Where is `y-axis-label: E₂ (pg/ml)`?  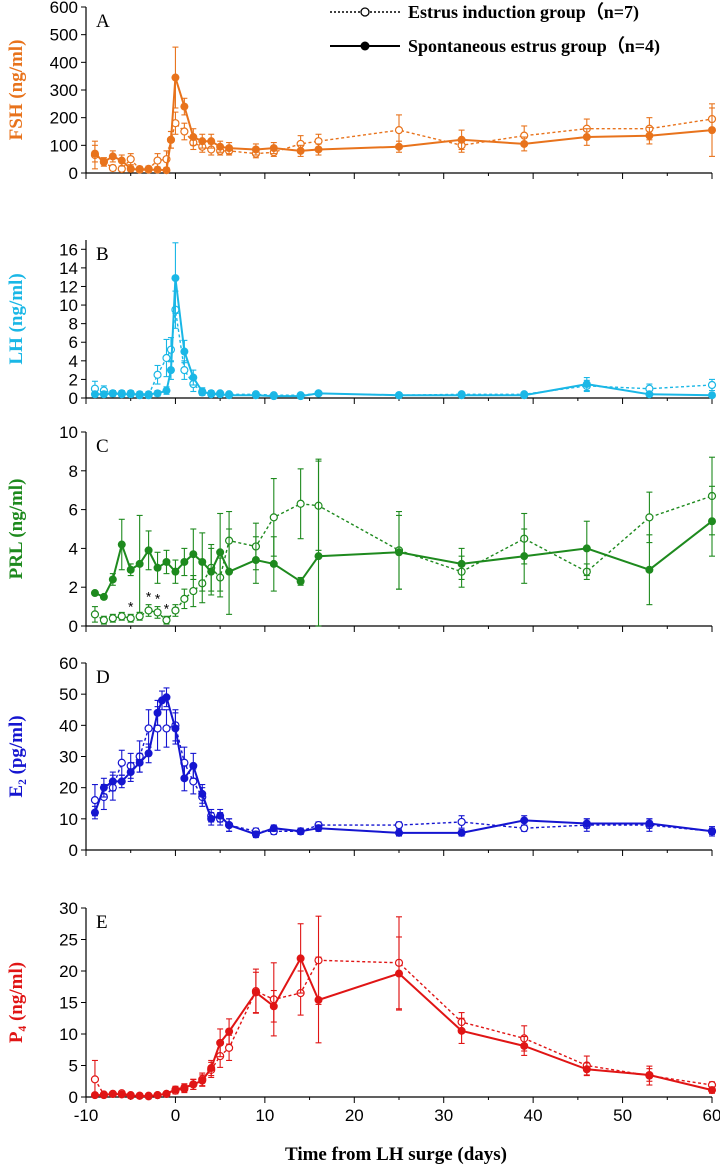
y-axis-label: E₂ (pg/ml) is located at coordinates (16, 756).